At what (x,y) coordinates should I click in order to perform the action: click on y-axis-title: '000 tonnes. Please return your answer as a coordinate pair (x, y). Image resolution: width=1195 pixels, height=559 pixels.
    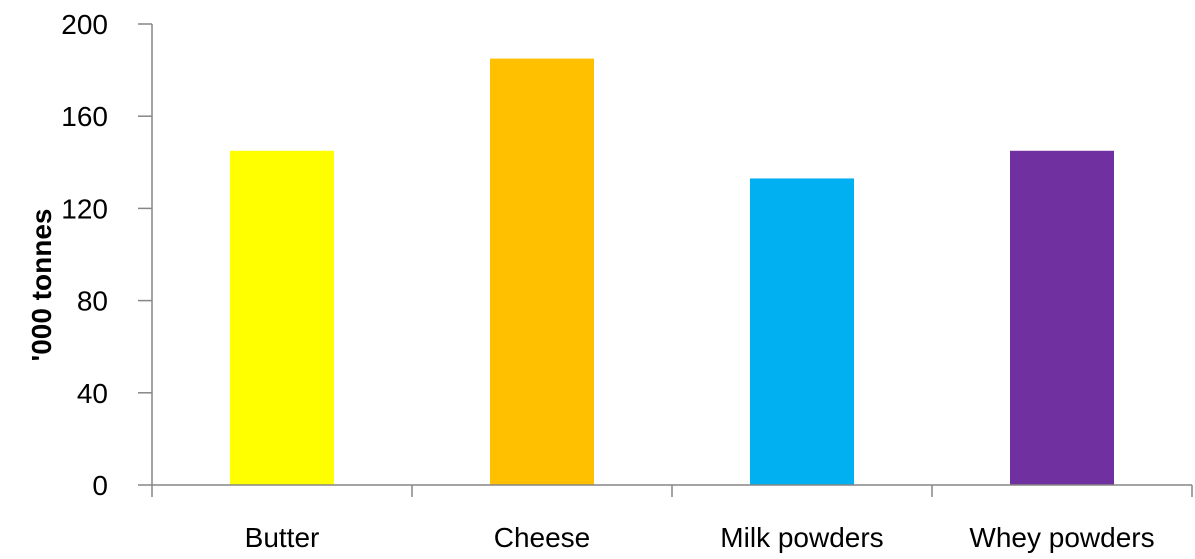
    Looking at the image, I should click on (41, 285).